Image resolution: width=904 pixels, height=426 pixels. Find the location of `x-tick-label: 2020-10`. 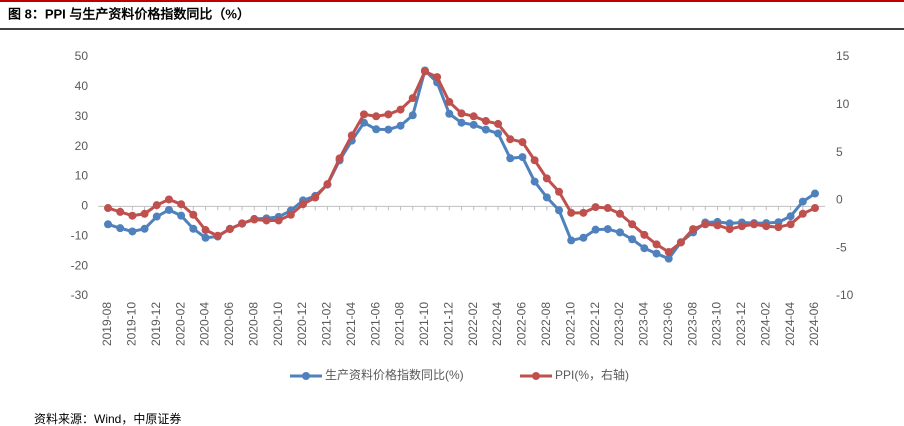

x-tick-label: 2020-10 is located at coordinates (278, 324).